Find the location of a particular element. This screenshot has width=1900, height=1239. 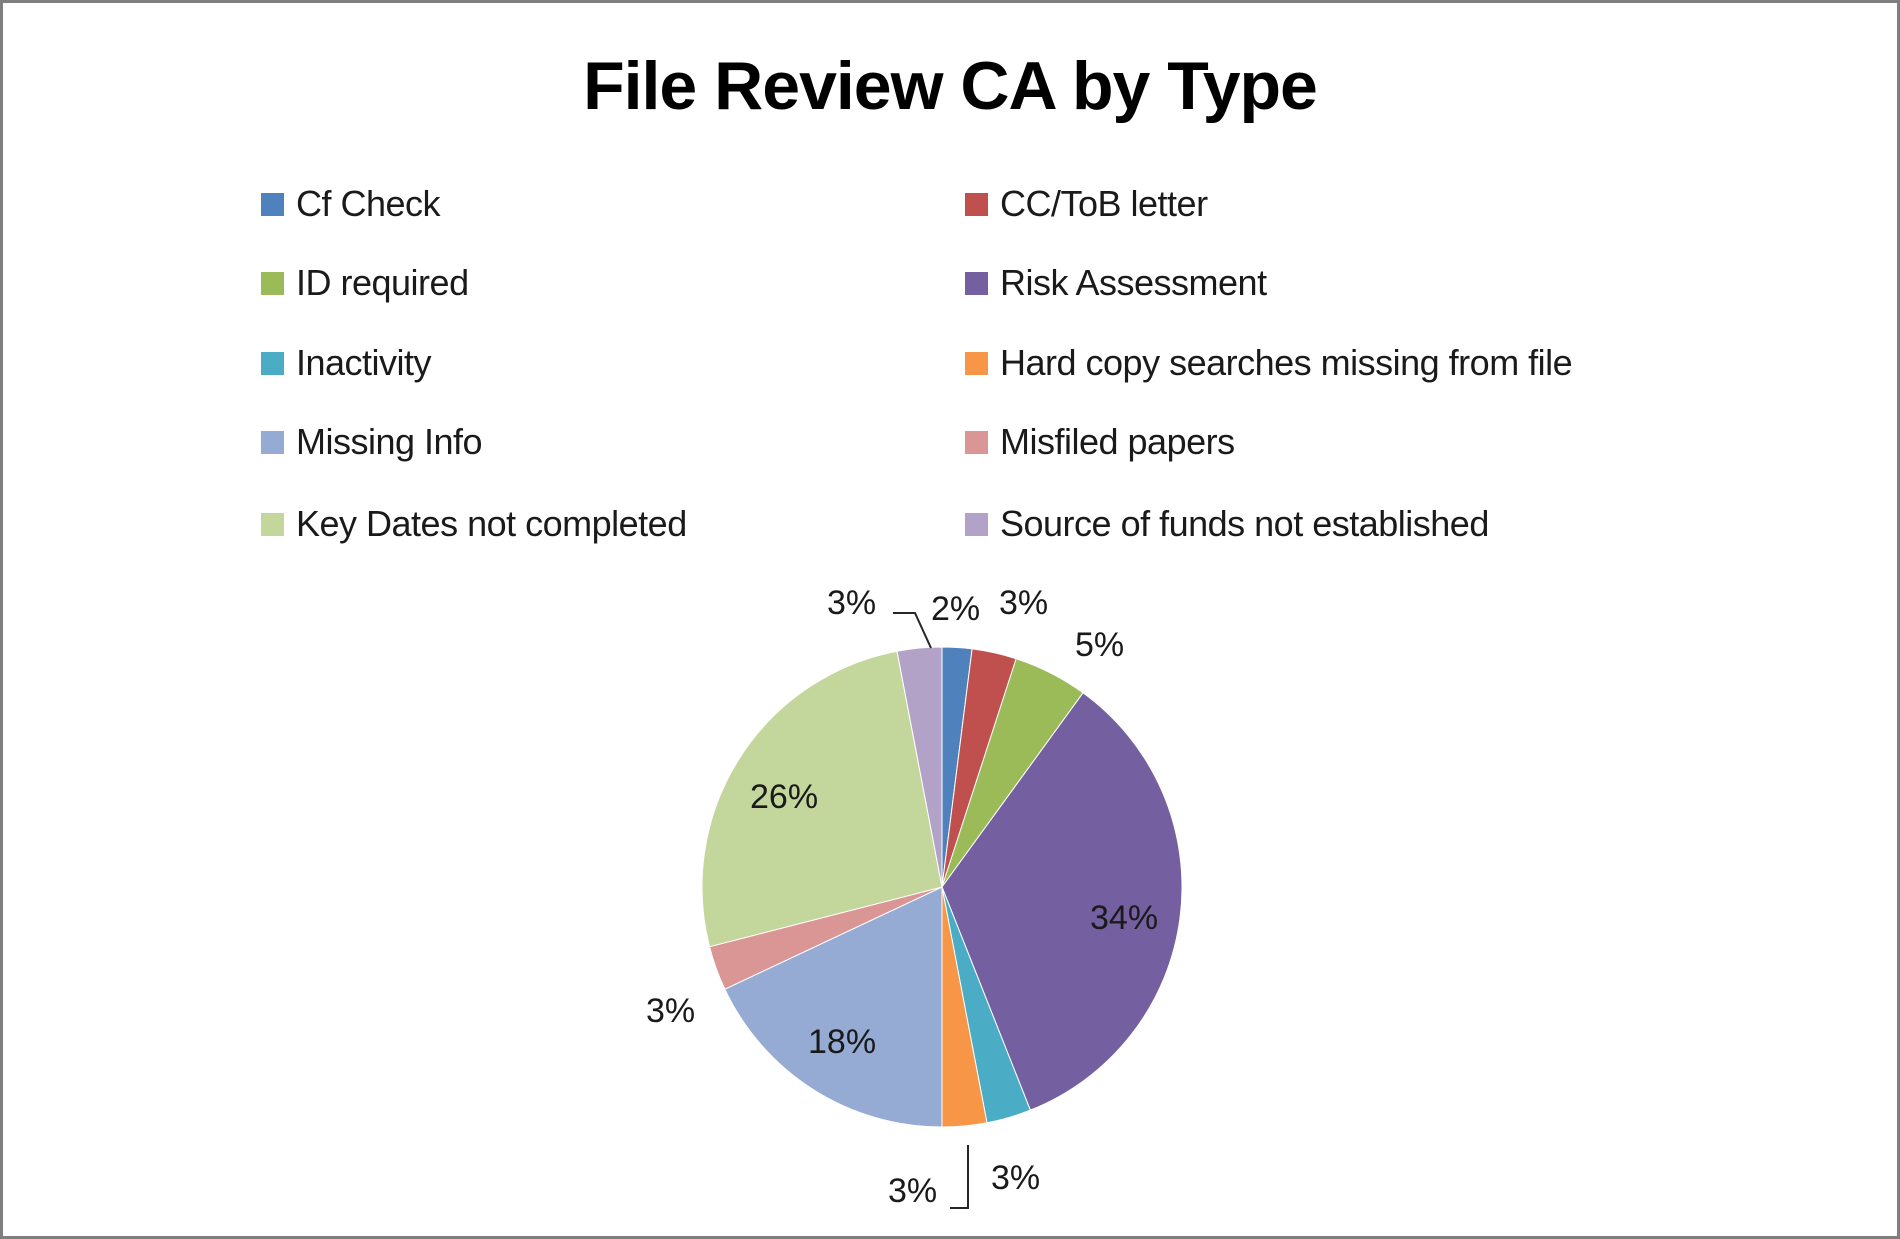

legend-item-risk-assessment: Risk Assessment is located at coordinates (1116, 283).